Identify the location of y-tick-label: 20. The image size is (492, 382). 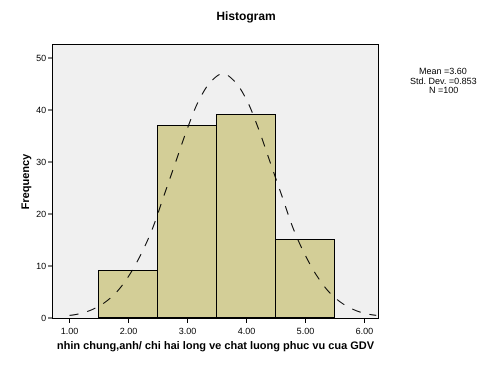
(41, 214).